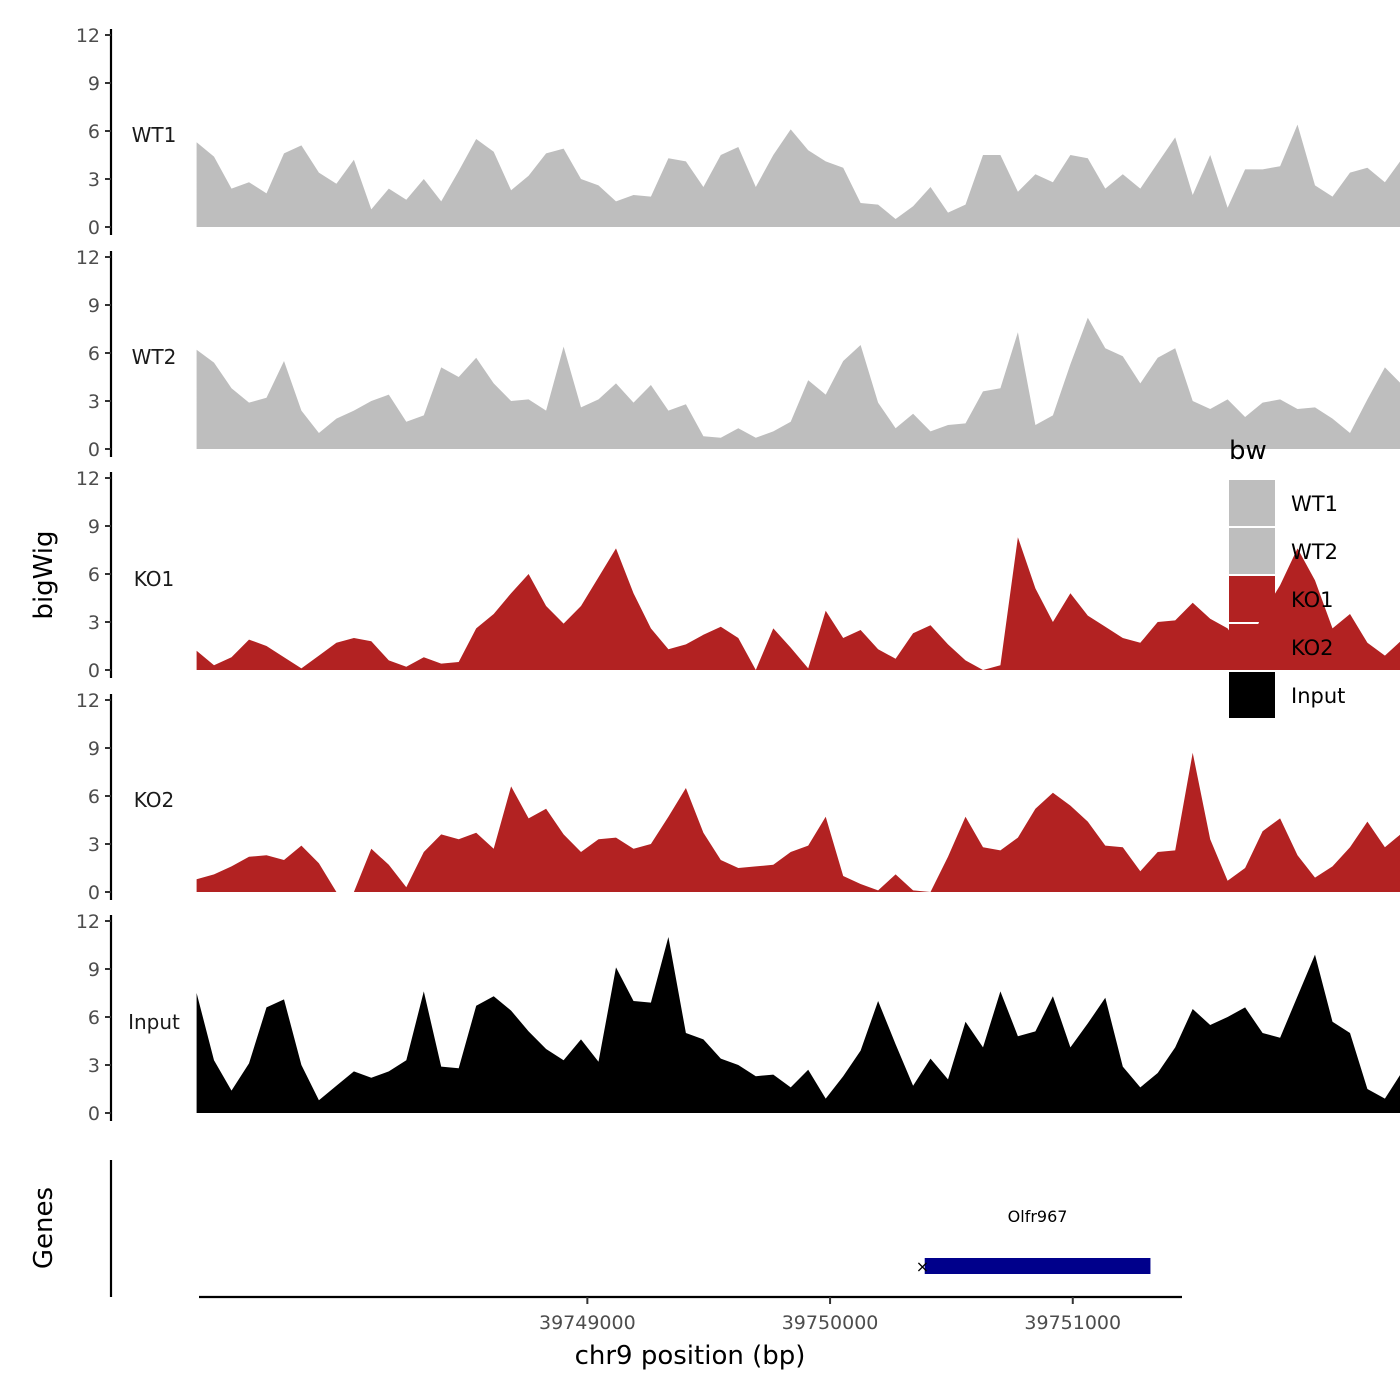 This screenshot has width=1400, height=1400. What do you see at coordinates (94, 84) in the screenshot?
I see `y-tick-label-wt1-9: 9` at bounding box center [94, 84].